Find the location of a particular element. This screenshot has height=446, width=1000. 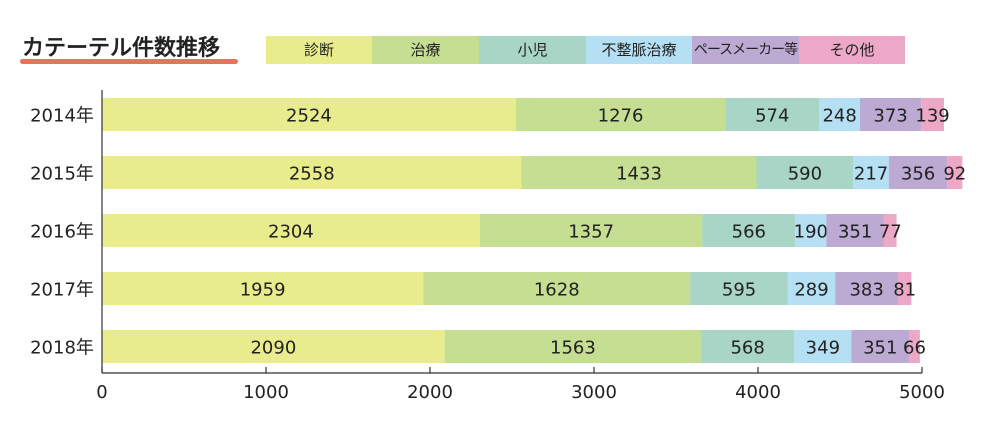

data-label: 383 is located at coordinates (866, 290).